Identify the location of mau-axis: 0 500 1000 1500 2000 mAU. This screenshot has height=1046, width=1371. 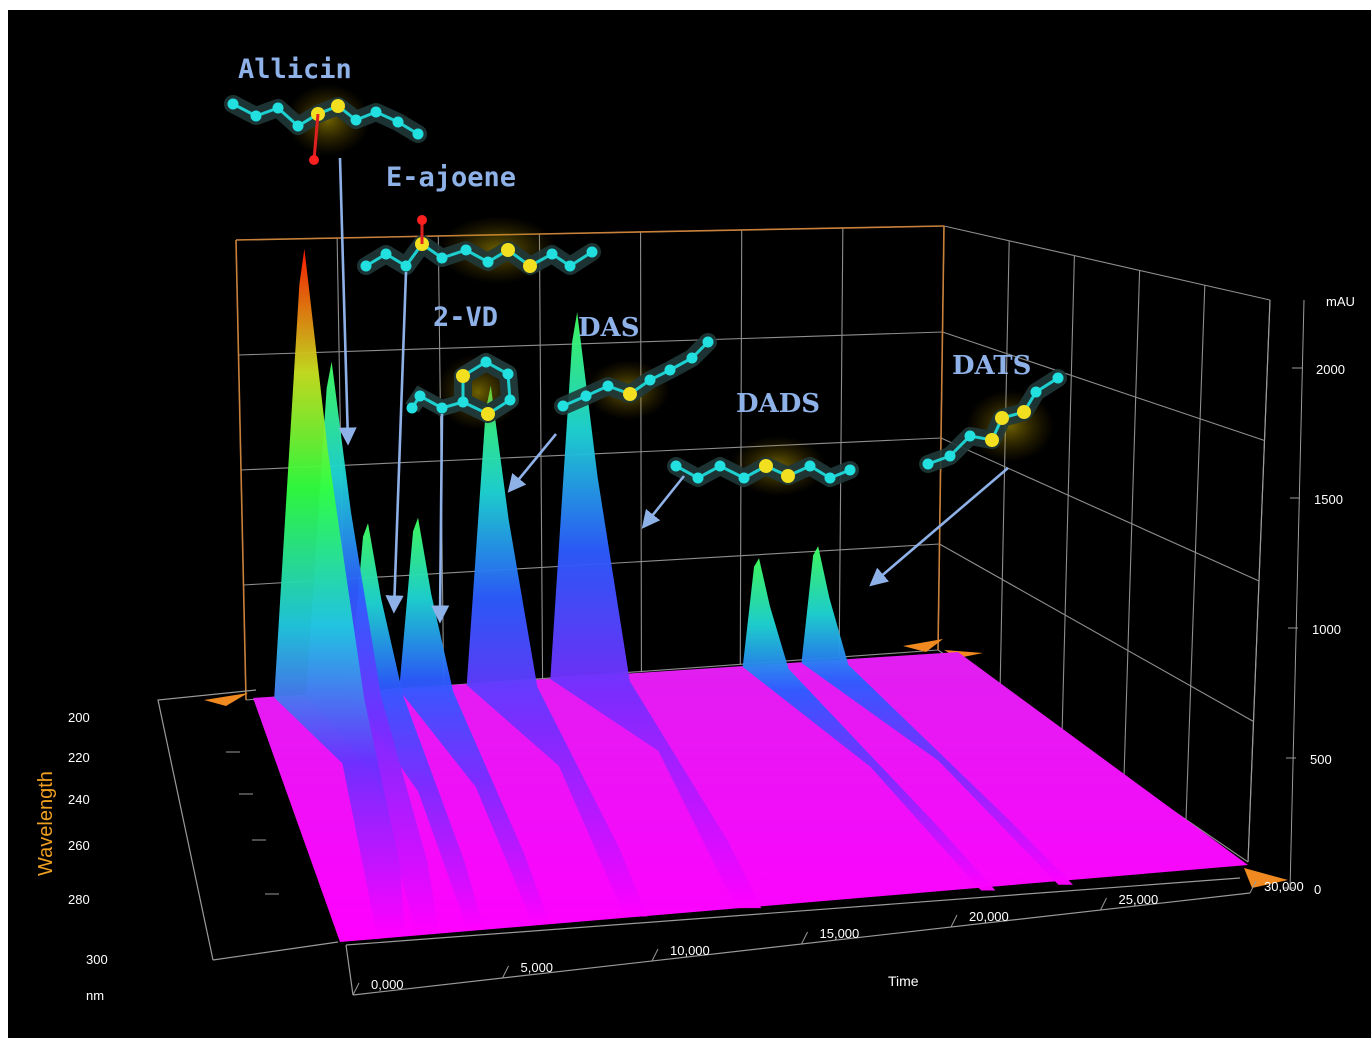
(1319, 595).